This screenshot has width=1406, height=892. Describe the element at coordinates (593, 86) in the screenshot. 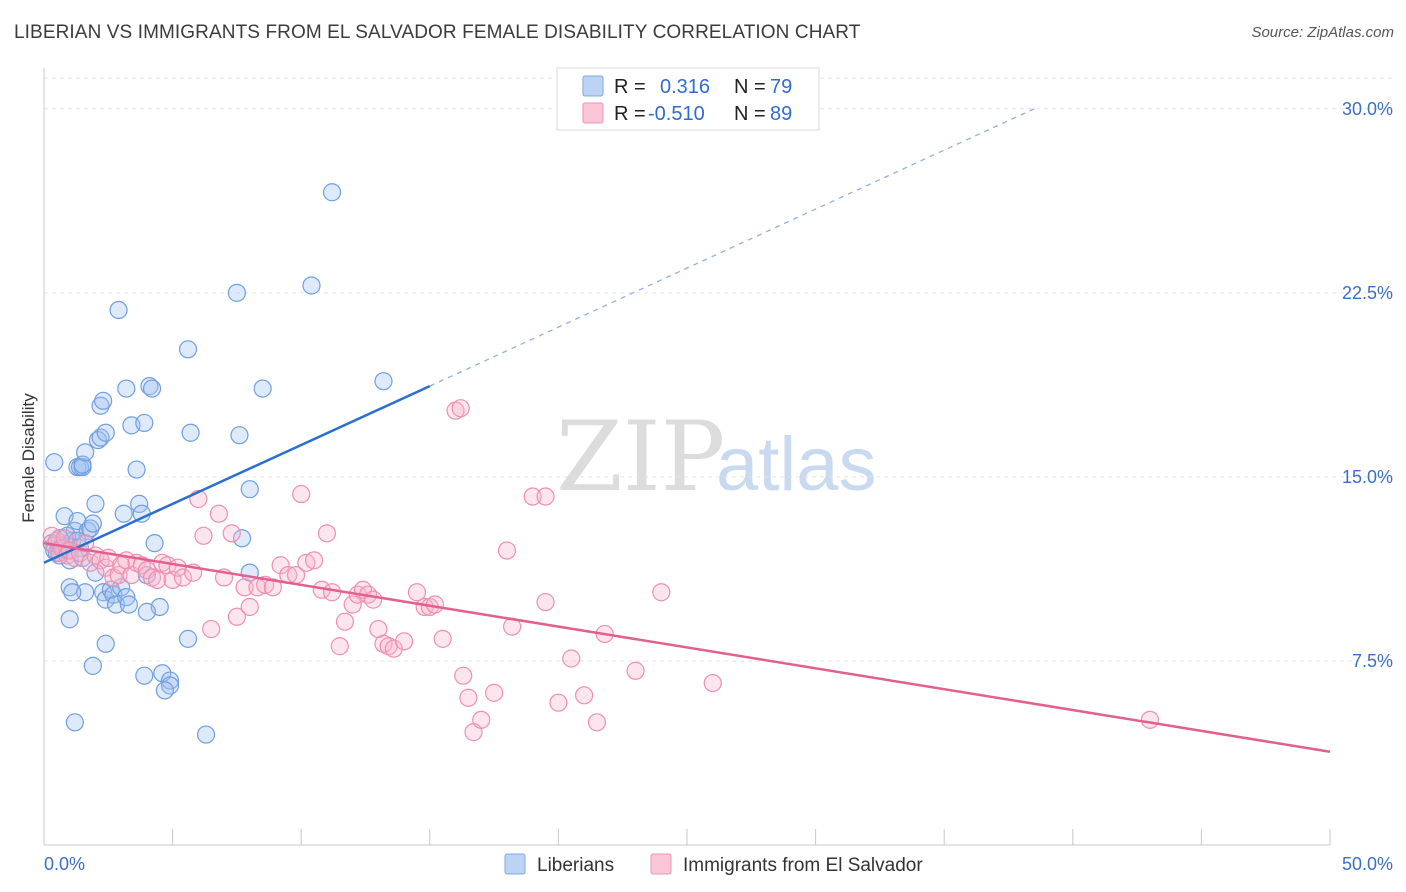

I see `legend-swatch-liberians` at that location.